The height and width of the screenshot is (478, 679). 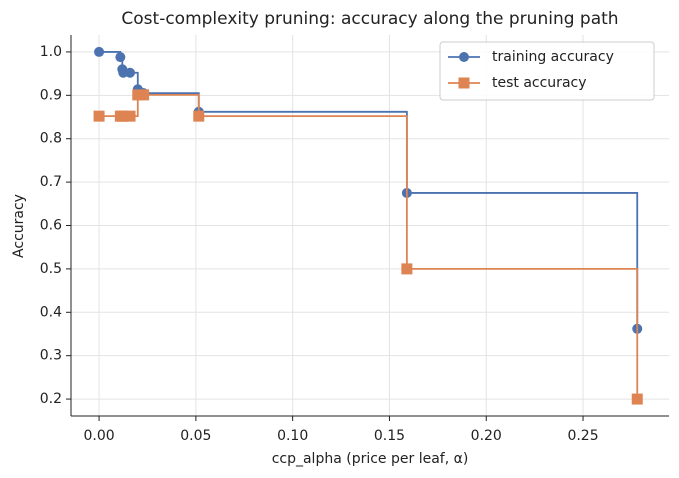 I want to click on legend: training accuracy test accuracy, so click(x=547, y=71).